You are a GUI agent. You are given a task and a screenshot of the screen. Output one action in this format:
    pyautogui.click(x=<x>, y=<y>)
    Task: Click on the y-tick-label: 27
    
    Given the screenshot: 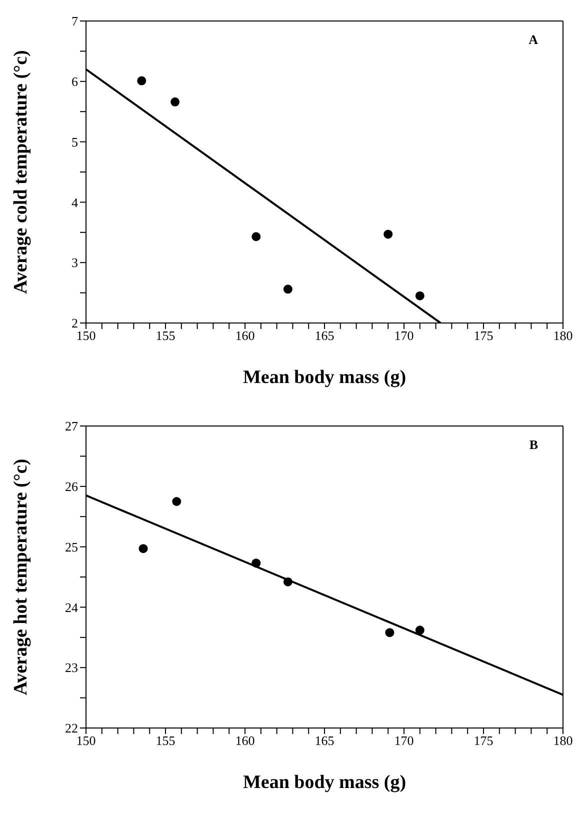 What is the action you would take?
    pyautogui.click(x=71, y=426)
    